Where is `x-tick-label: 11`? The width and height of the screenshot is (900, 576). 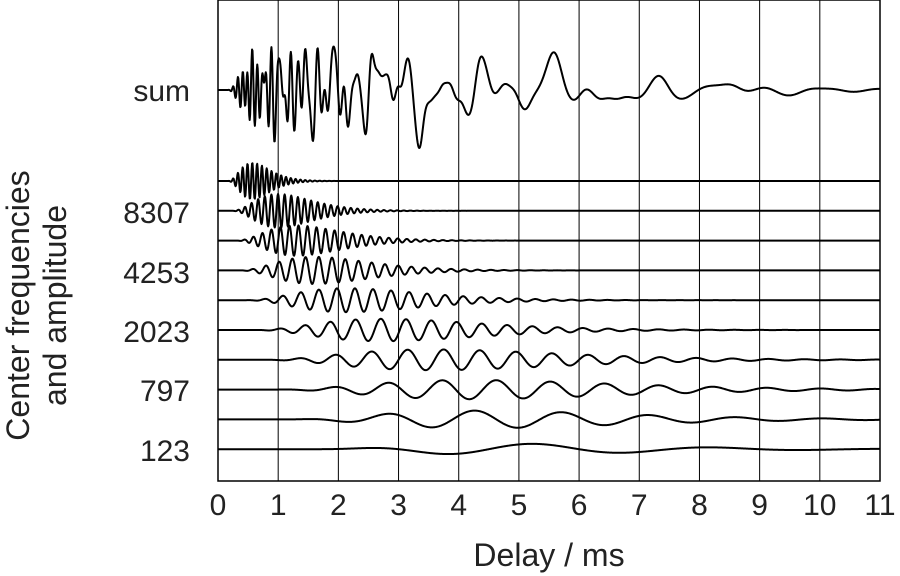
x-tick-label: 11 is located at coordinates (879, 505).